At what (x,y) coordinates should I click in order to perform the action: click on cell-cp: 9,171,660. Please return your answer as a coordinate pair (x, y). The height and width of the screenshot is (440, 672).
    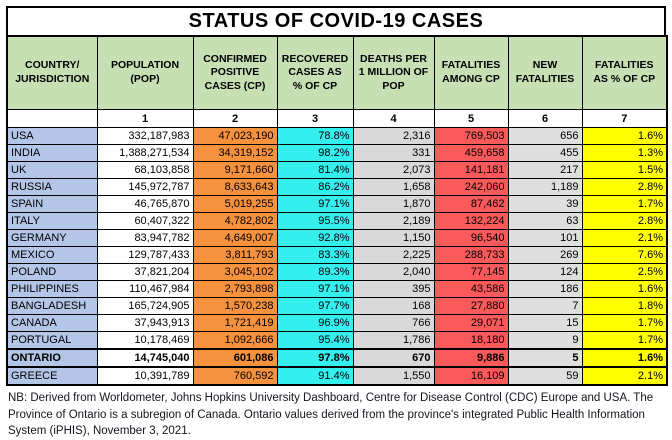
    Looking at the image, I should click on (235, 170).